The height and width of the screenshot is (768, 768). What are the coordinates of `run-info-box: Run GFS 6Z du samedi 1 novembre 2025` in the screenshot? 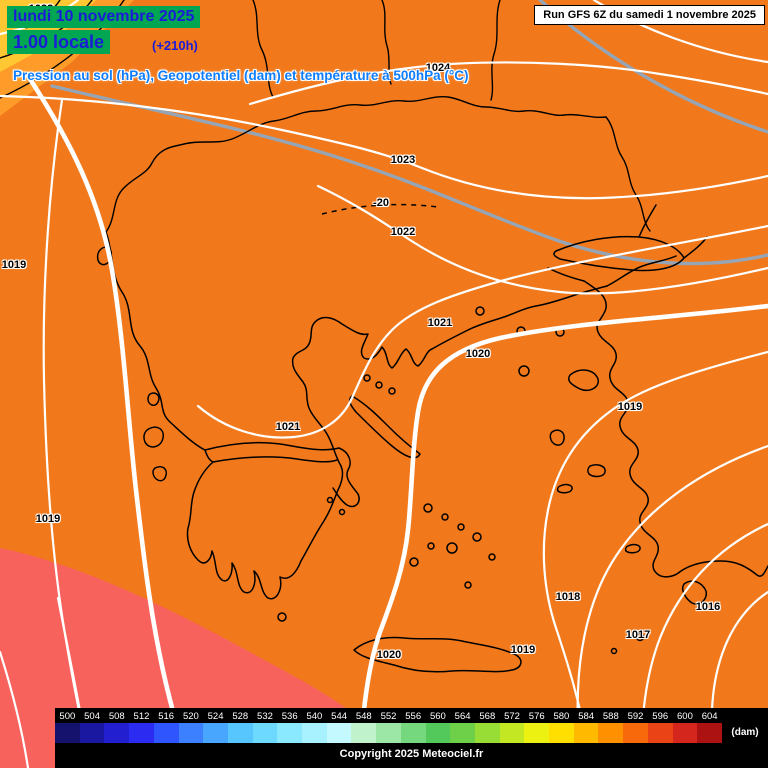 It's located at (649, 15).